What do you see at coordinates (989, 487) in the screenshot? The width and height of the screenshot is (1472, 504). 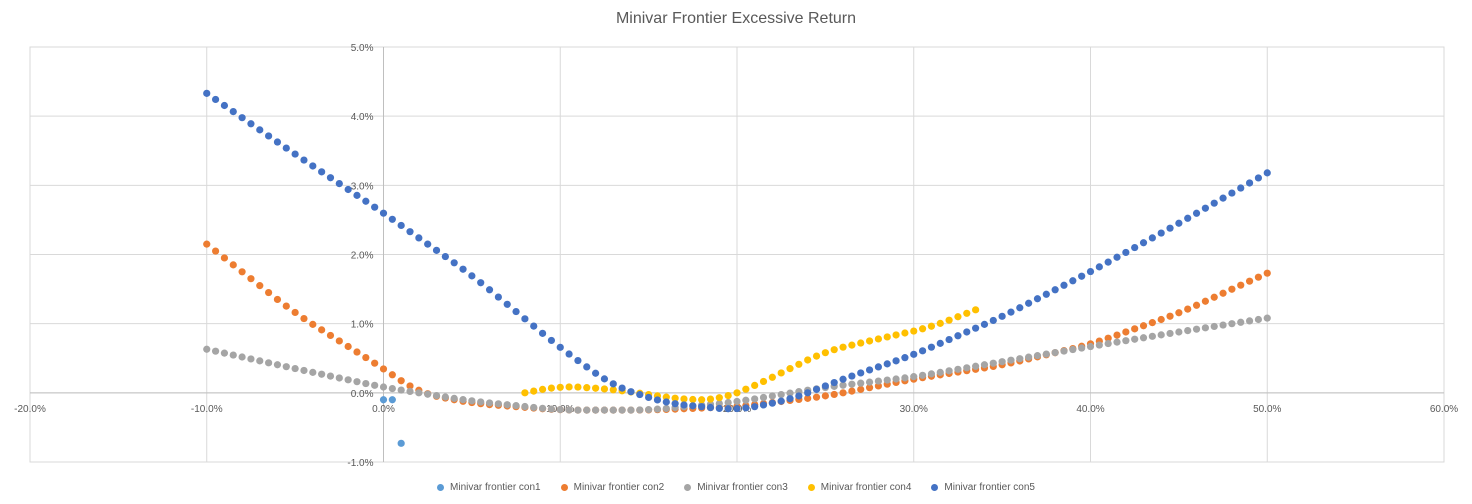 I see `legend-label: Minivar frontier con5` at bounding box center [989, 487].